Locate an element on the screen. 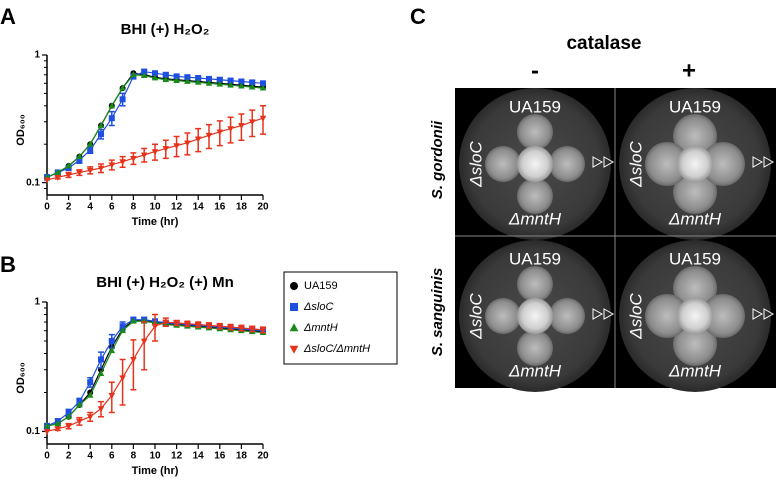 This screenshot has height=484, width=777. chart-title: BHI (+) H₂O₂ (+) Mn is located at coordinates (165, 282).